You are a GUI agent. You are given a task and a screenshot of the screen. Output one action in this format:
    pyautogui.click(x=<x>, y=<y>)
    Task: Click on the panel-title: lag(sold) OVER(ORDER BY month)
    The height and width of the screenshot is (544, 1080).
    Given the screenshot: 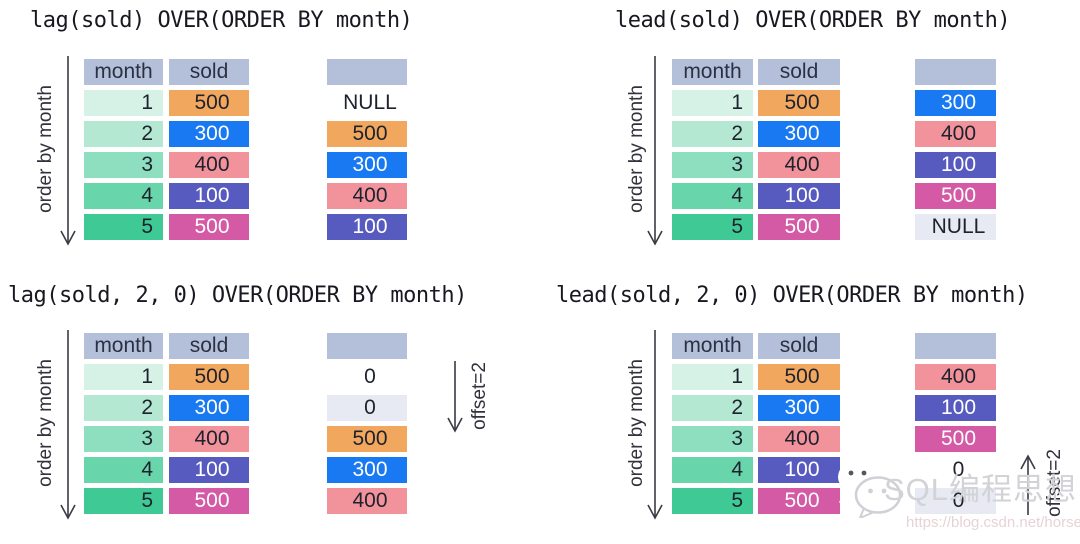 What is the action you would take?
    pyautogui.click(x=221, y=20)
    